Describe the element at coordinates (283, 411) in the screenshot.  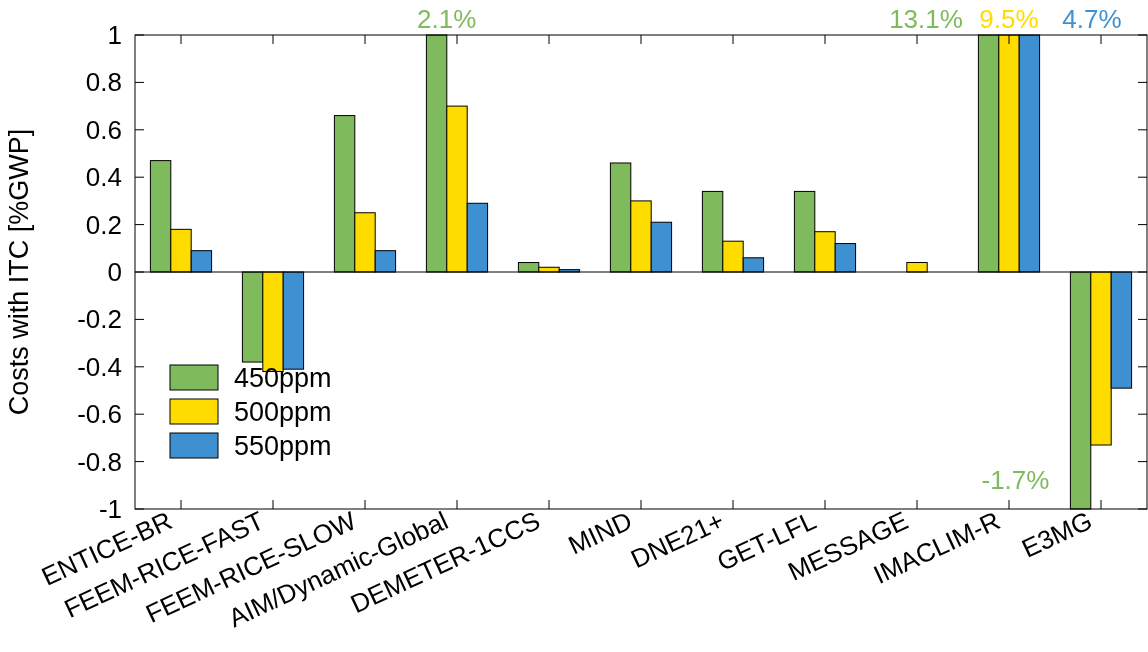
I see `legend-label: 500ppm` at that location.